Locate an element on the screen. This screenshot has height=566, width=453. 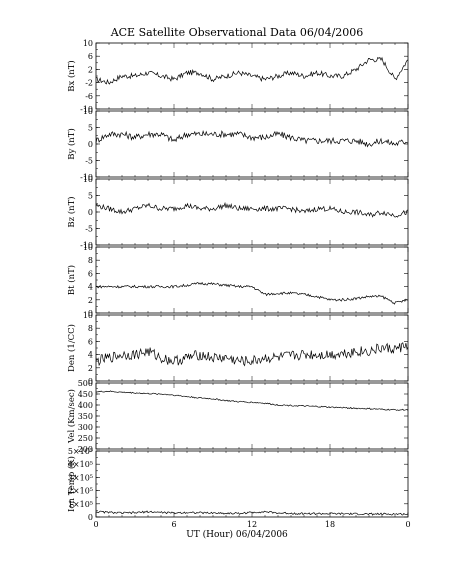
y-axis-label: Den (1/CC) is located at coordinates (71, 348).